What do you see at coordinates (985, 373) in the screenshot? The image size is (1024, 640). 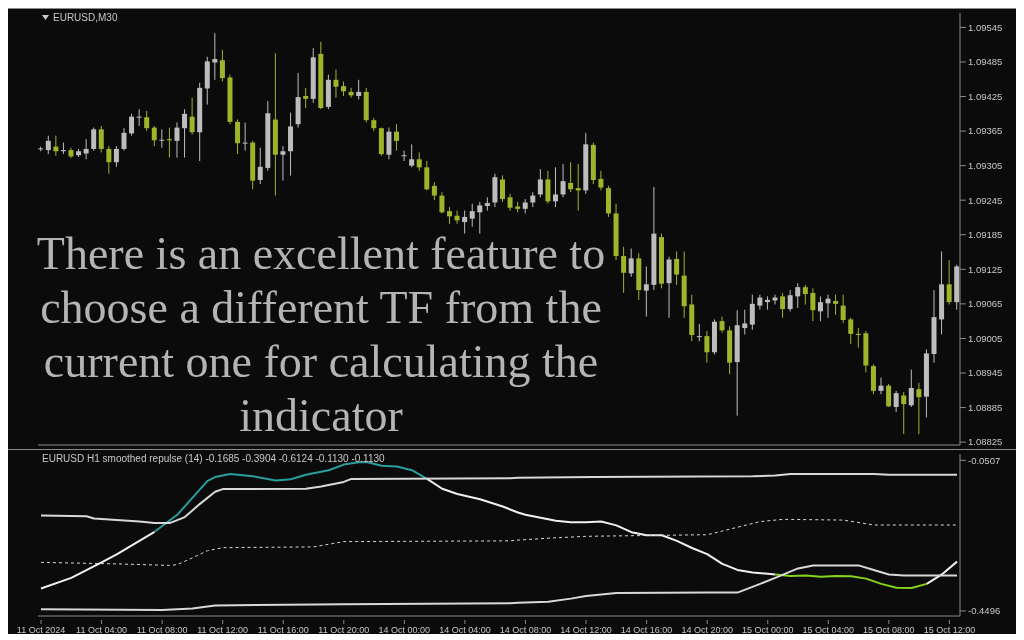 I see `y-tick-label: 1.08945` at bounding box center [985, 373].